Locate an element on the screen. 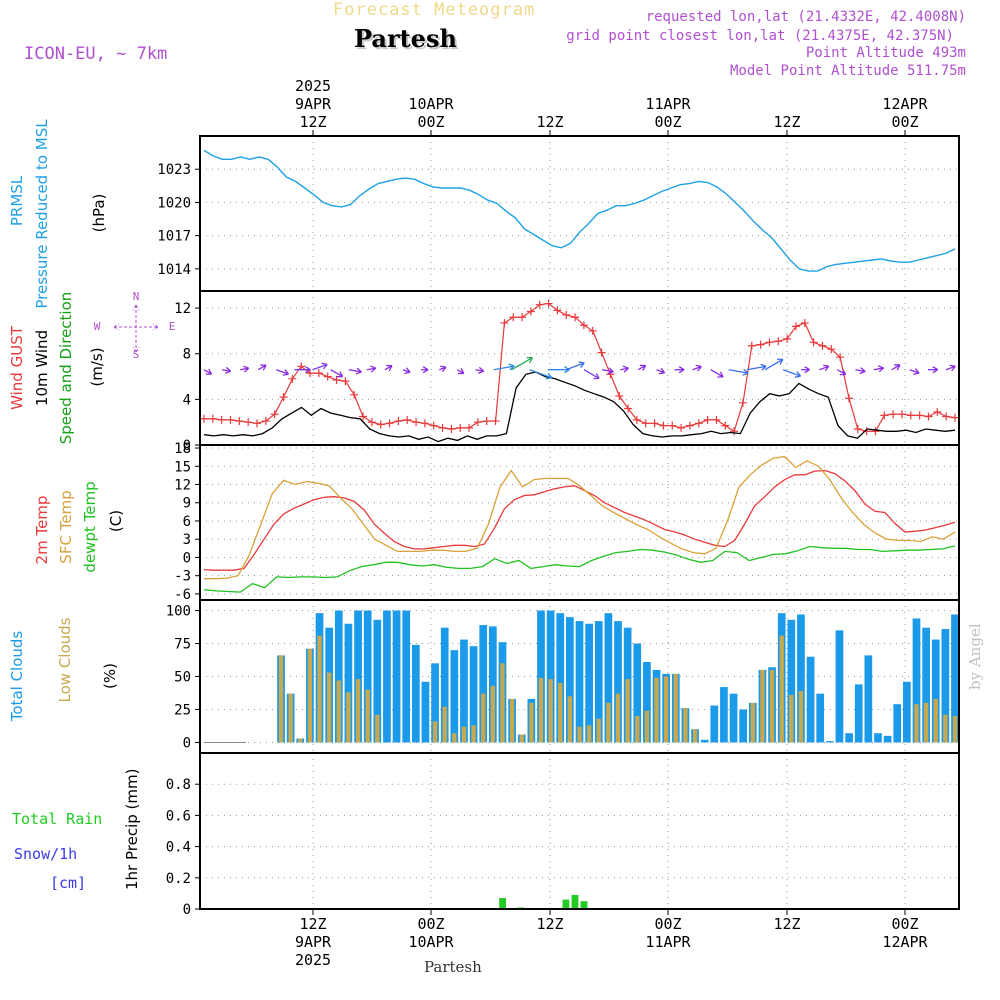 This screenshot has height=1000, width=1000. time-label-top: 12APR is located at coordinates (905, 104).